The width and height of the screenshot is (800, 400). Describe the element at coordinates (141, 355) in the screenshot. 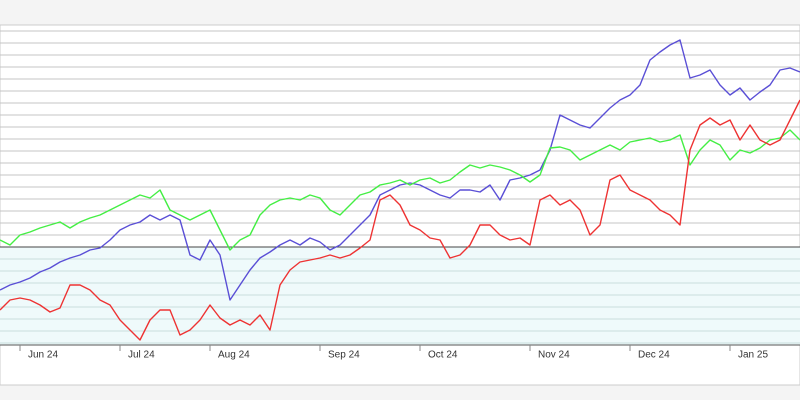

I see `x-tick-label: Jul 24` at that location.